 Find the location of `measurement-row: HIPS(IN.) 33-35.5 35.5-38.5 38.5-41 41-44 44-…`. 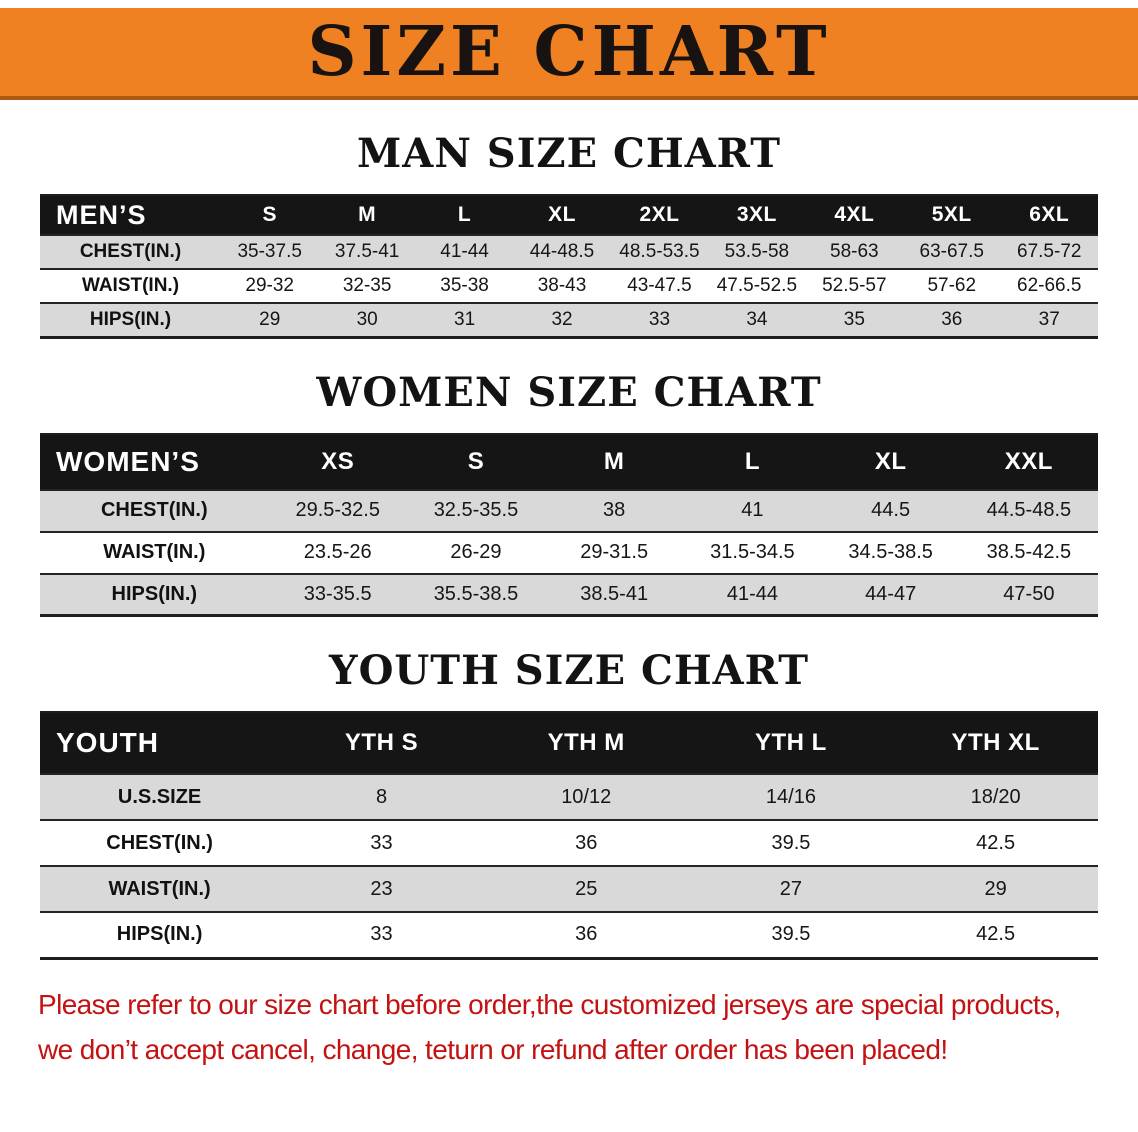

measurement-row: HIPS(IN.) 33-35.5 35.5-38.5 38.5-41 41-44 44-… is located at coordinates (569, 594).